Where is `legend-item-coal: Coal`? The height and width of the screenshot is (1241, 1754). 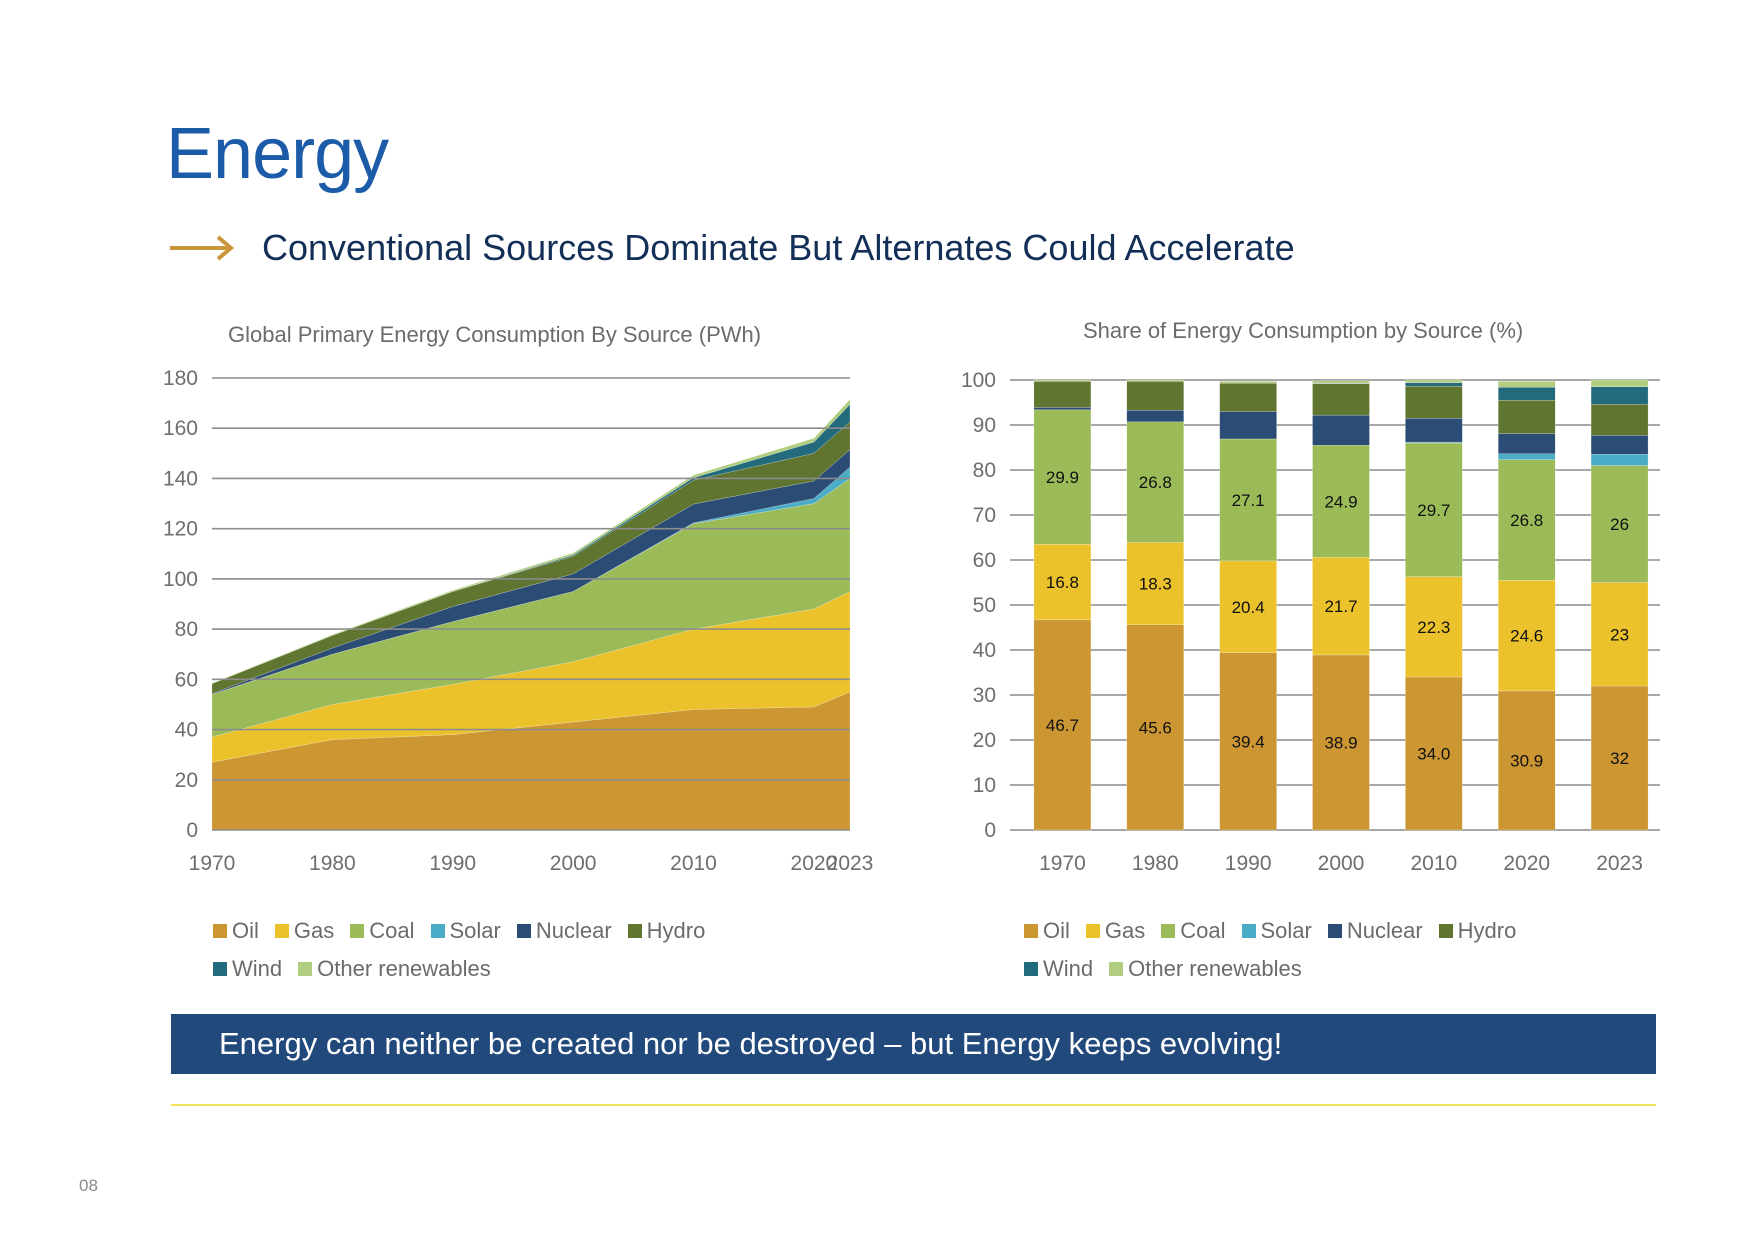
legend-item-coal: Coal is located at coordinates (382, 931).